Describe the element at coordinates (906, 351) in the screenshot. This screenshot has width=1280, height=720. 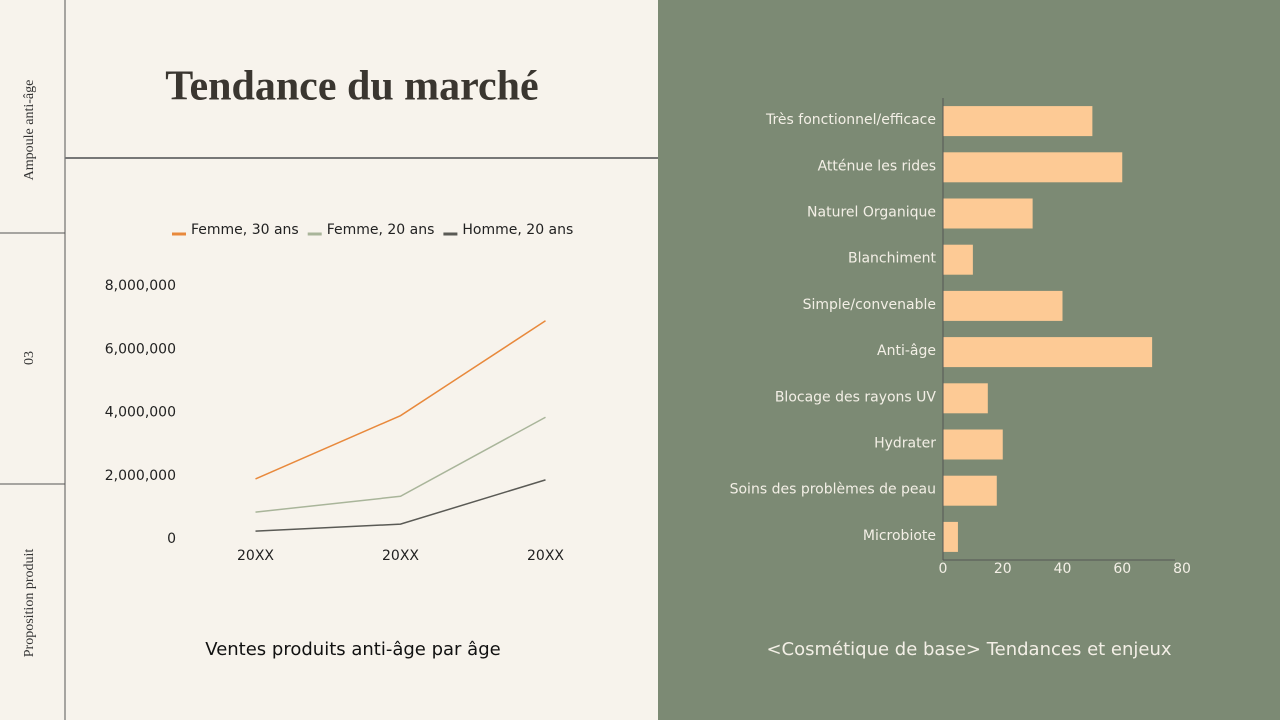
I see `y-tick-label: Anti-âge` at that location.